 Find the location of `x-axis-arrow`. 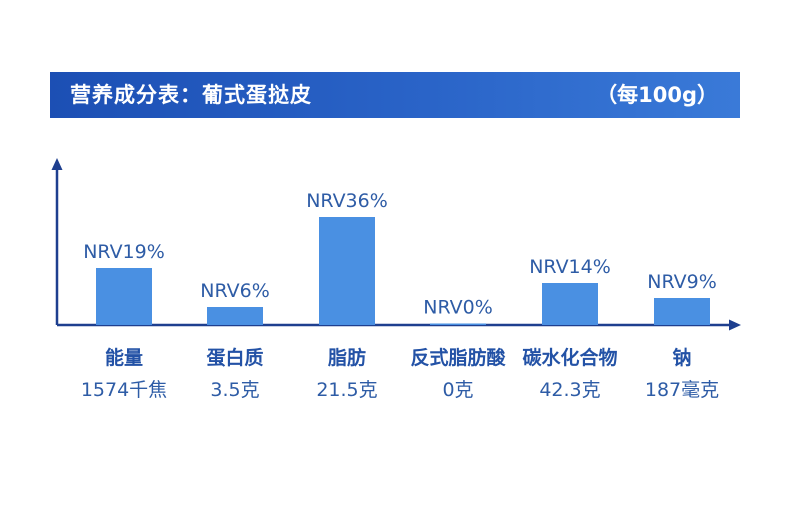

x-axis-arrow is located at coordinates (735, 325).